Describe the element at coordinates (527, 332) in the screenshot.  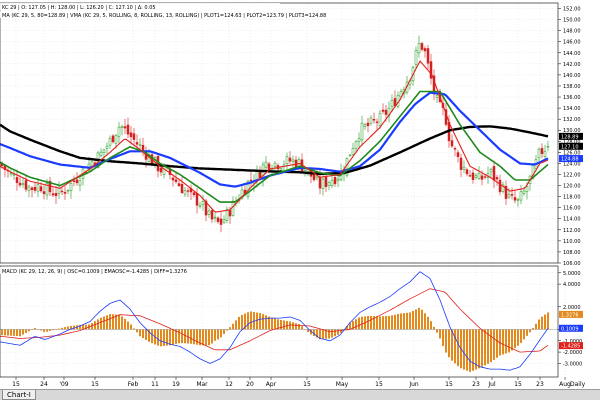
I see `macd-bar` at that location.